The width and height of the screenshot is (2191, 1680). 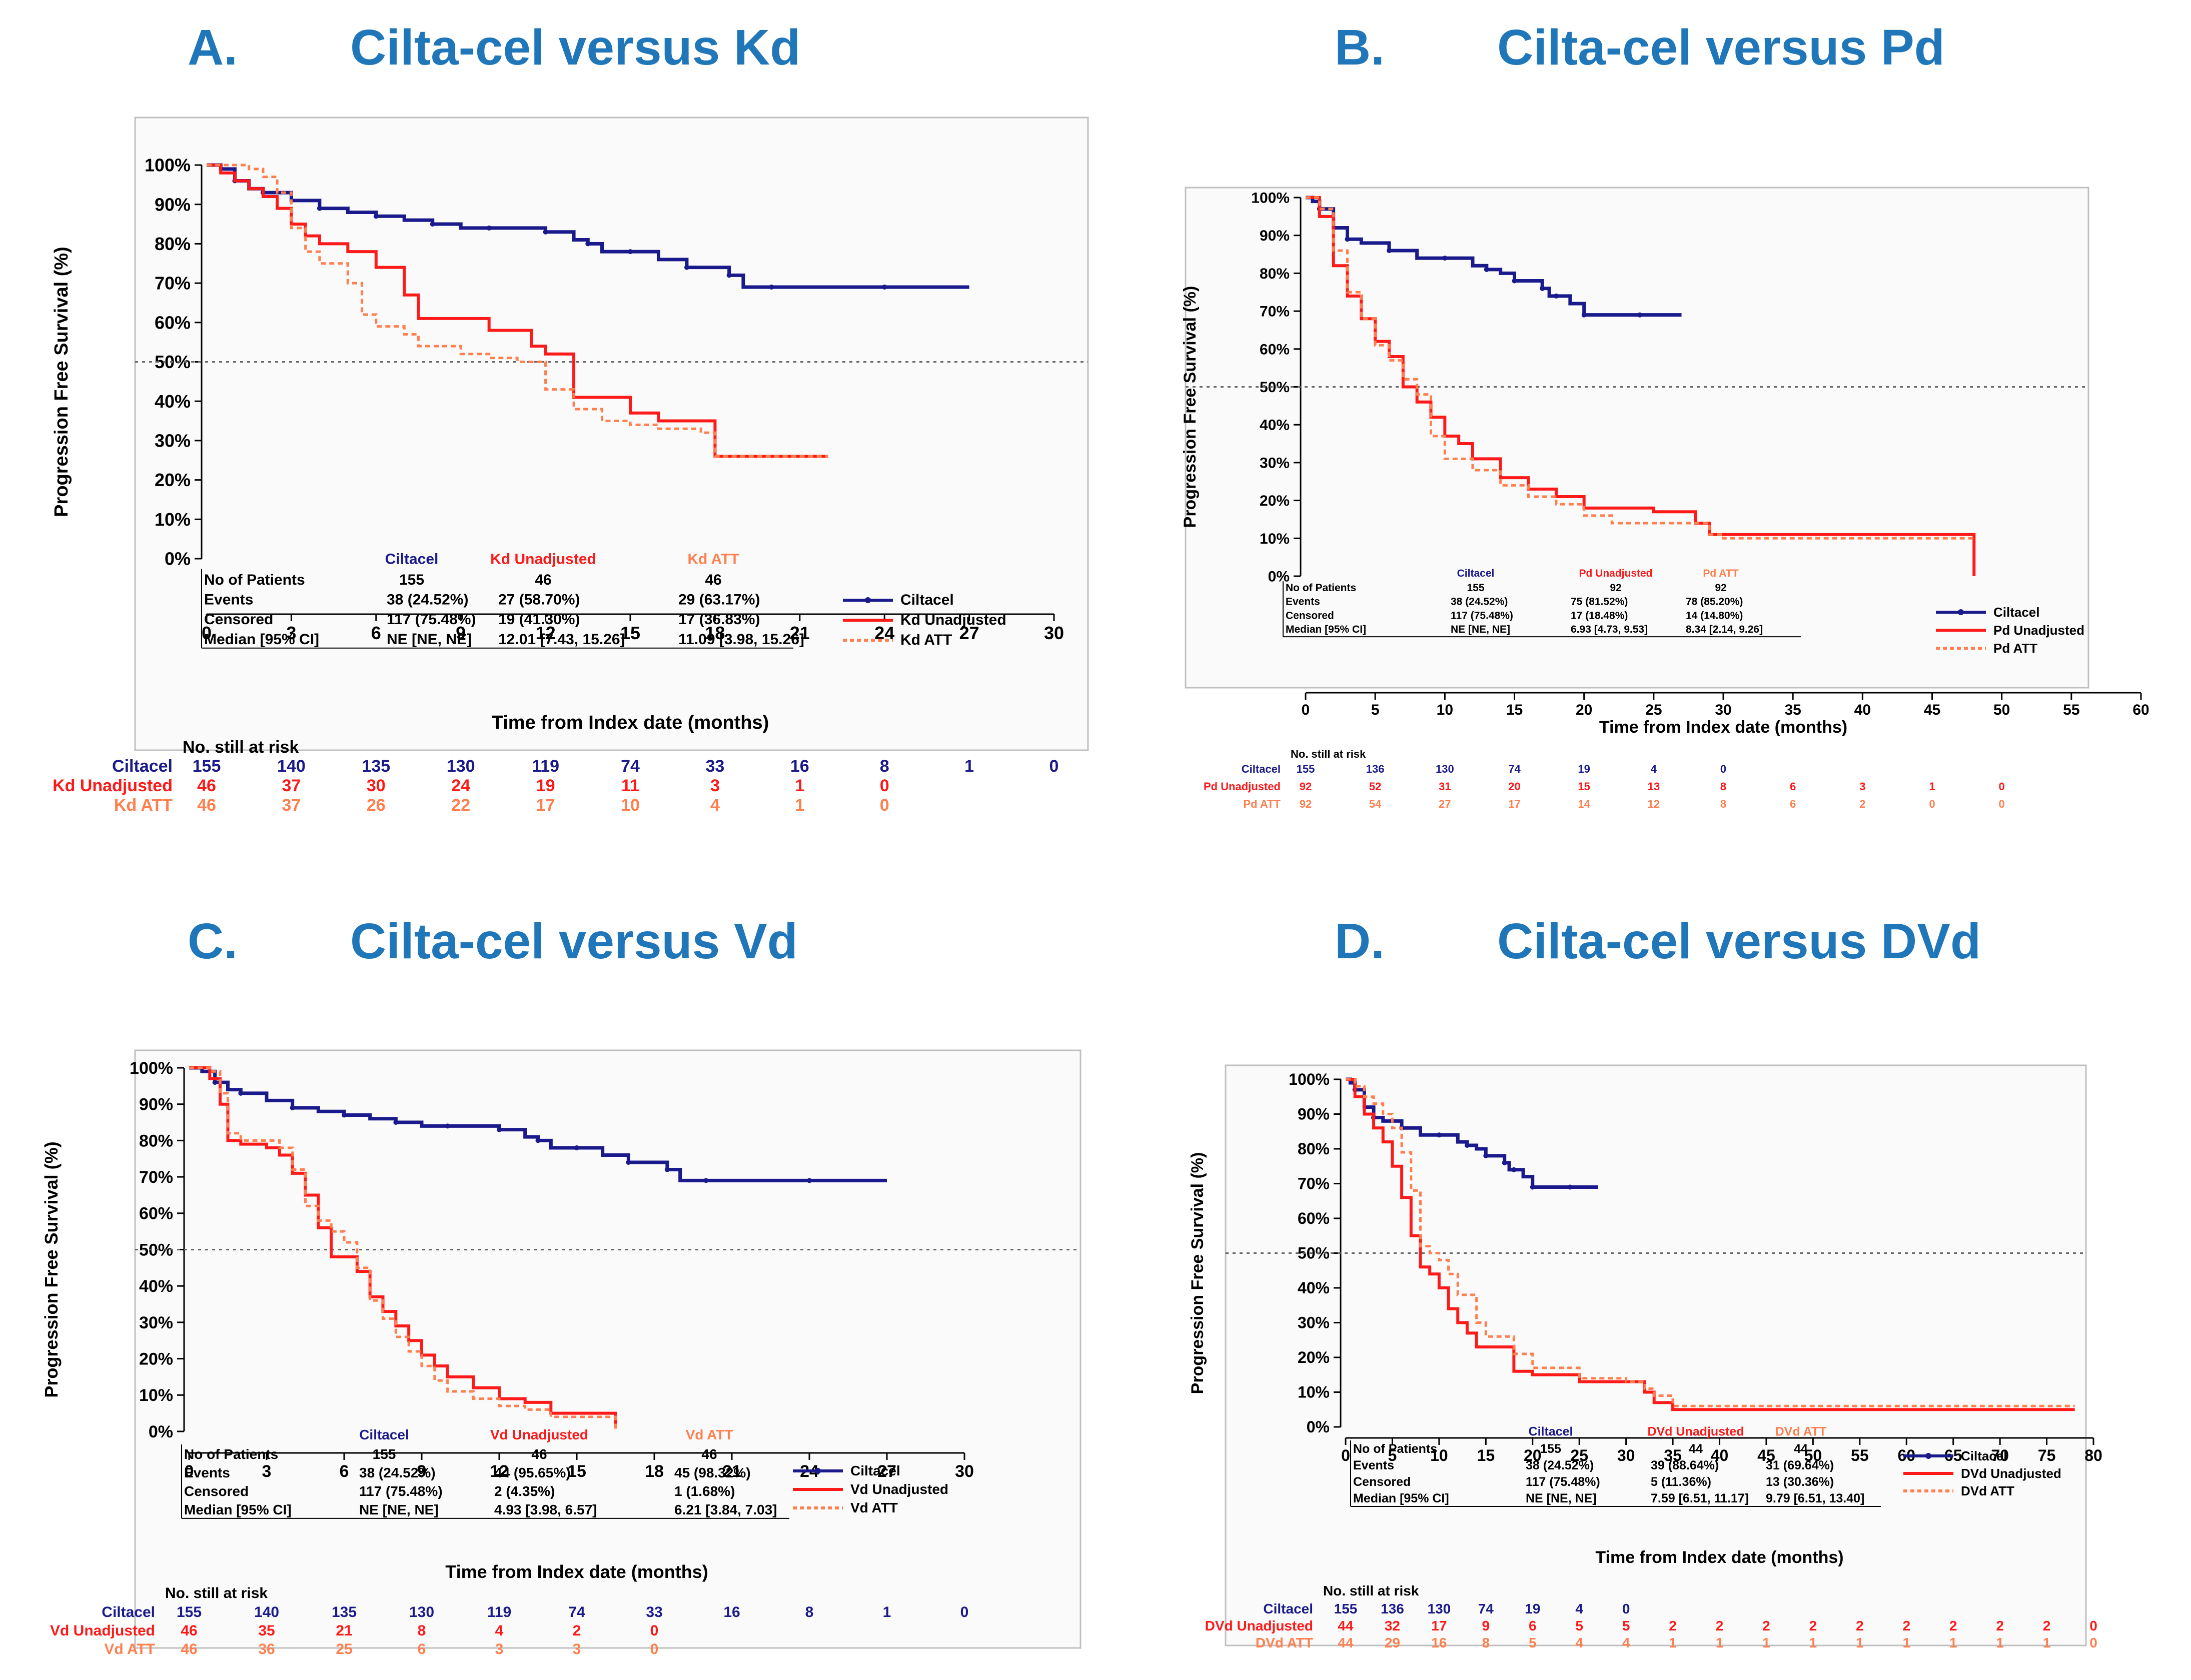 I want to click on panel-a-title: Cilta-cel versus Kd, so click(x=575, y=48).